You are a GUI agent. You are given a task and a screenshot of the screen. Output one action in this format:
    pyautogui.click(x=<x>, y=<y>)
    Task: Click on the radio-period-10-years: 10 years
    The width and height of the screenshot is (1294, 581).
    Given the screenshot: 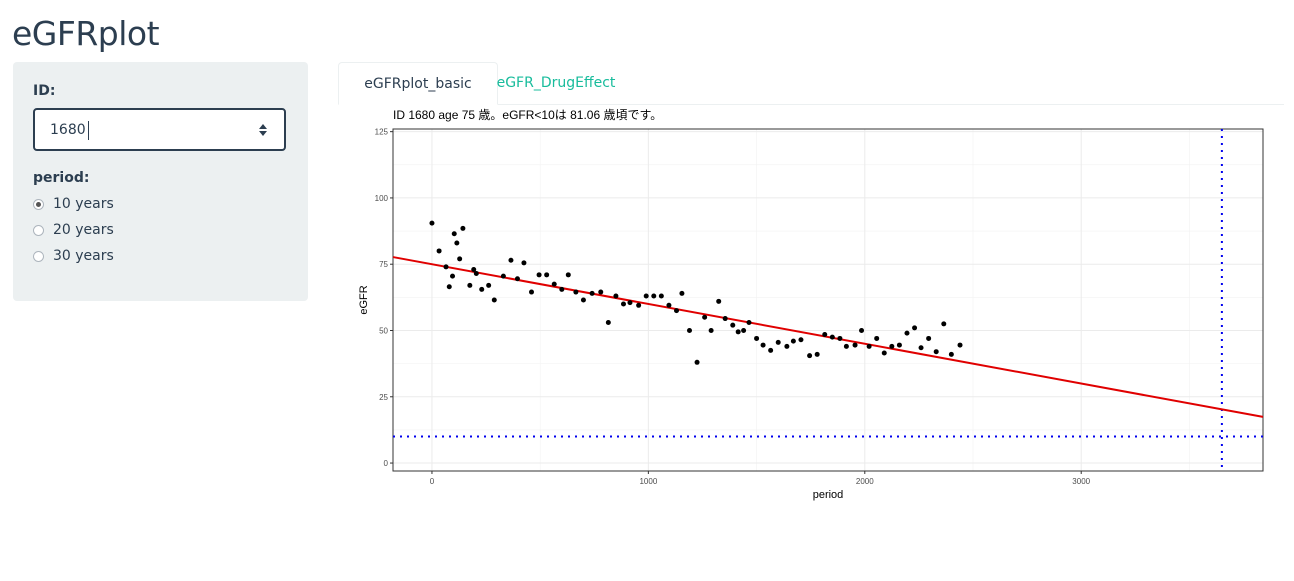 What is the action you would take?
    pyautogui.click(x=73, y=204)
    